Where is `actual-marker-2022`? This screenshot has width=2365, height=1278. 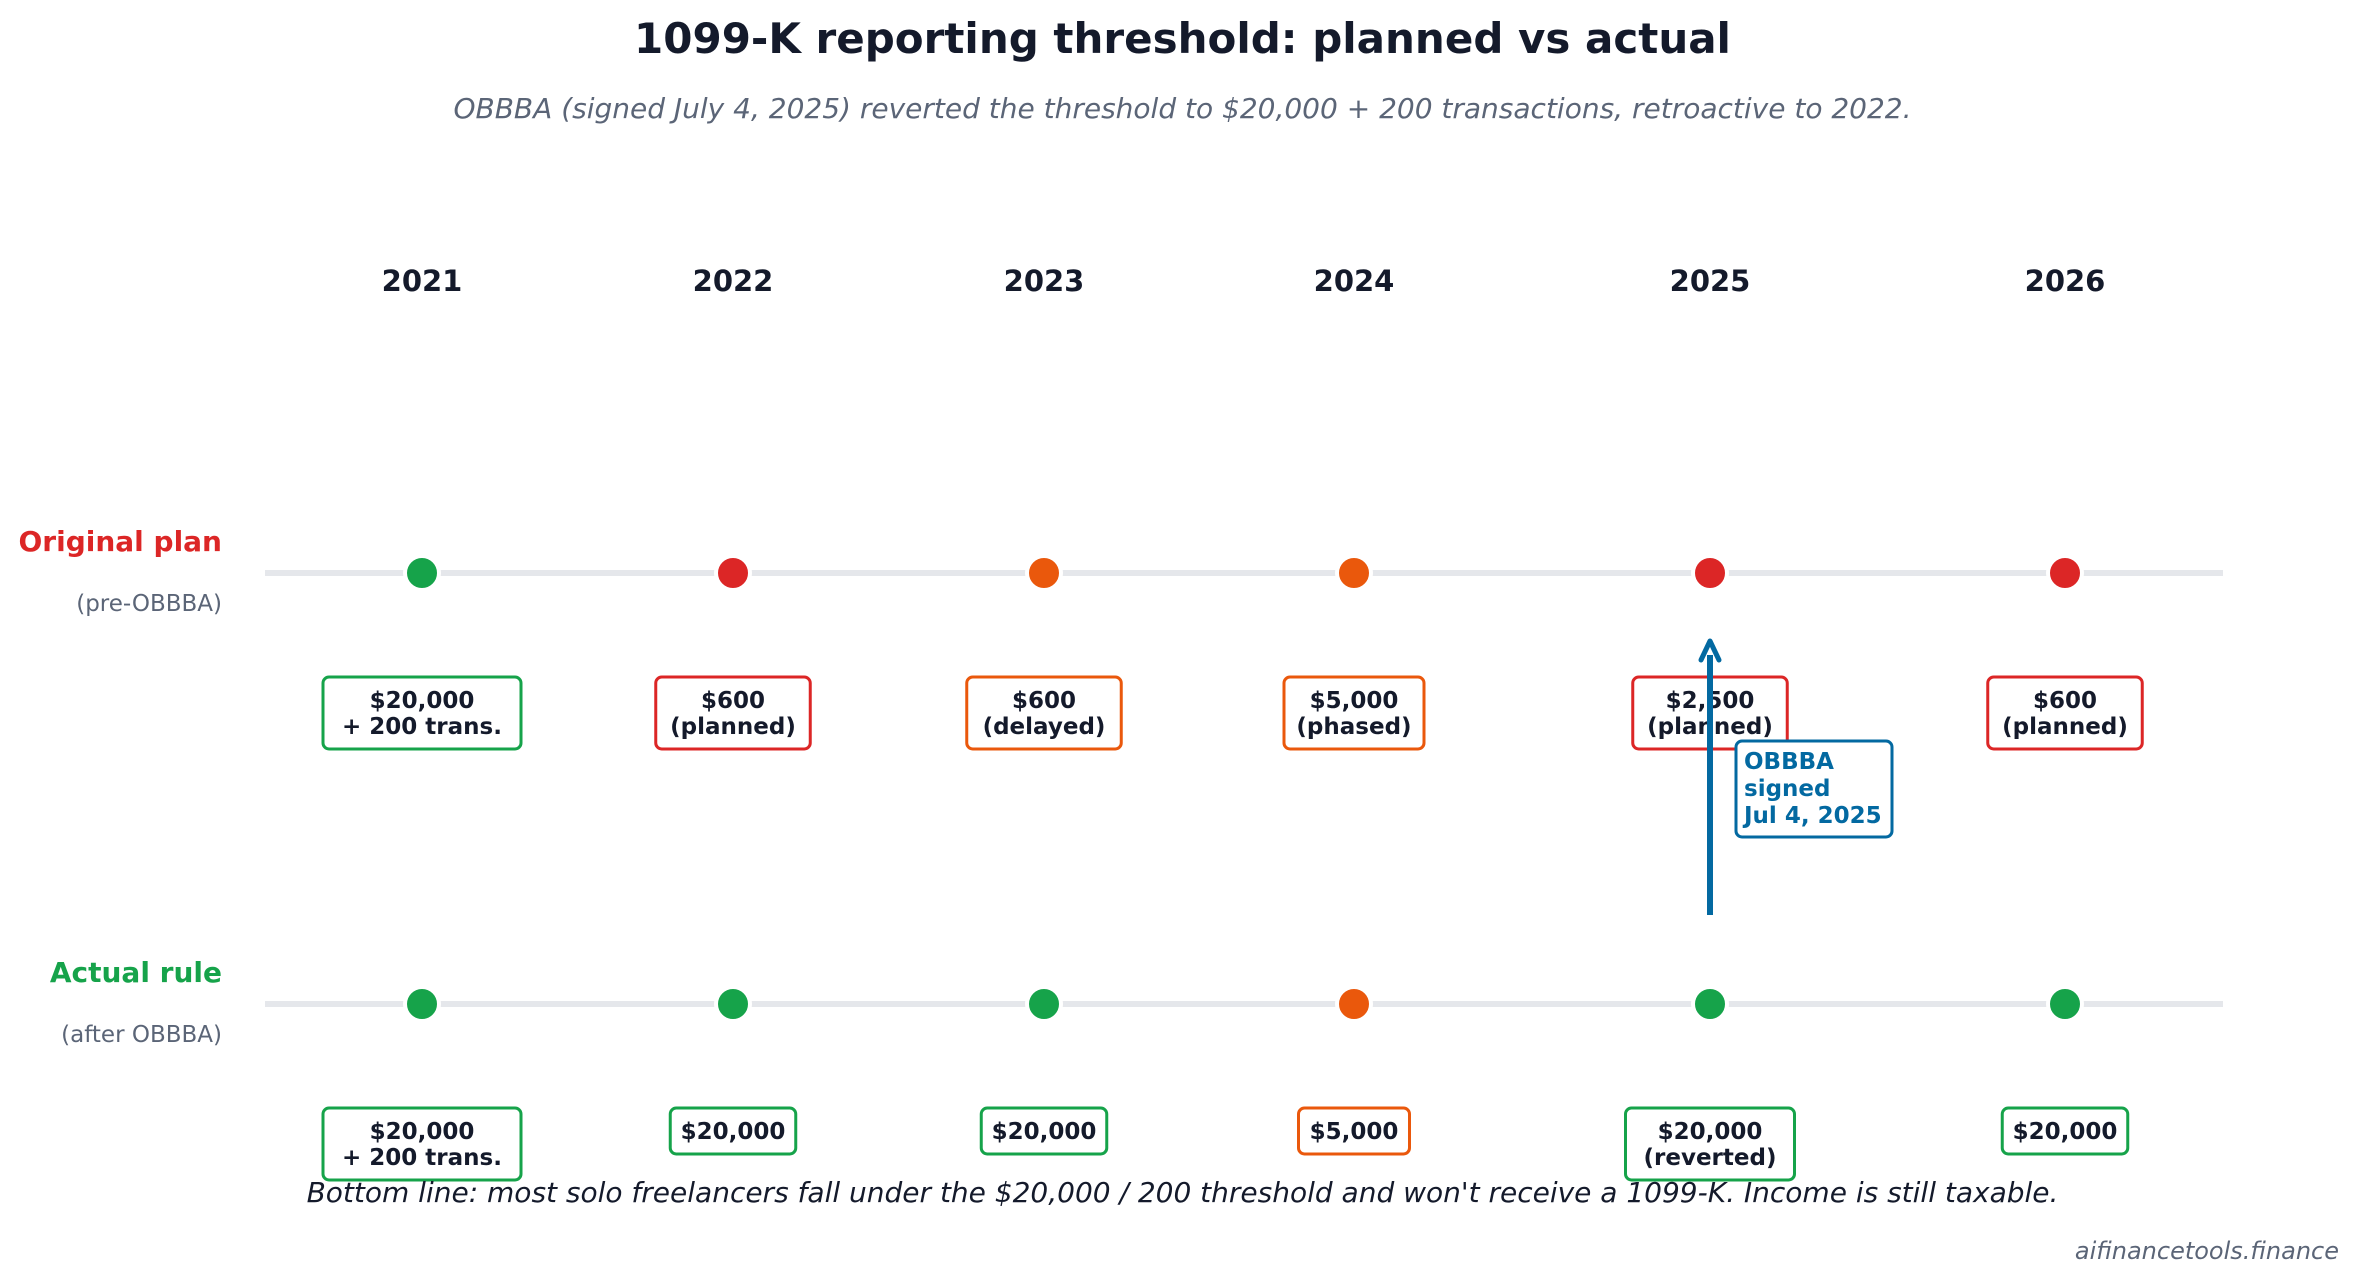 actual-marker-2022 is located at coordinates (733, 1004).